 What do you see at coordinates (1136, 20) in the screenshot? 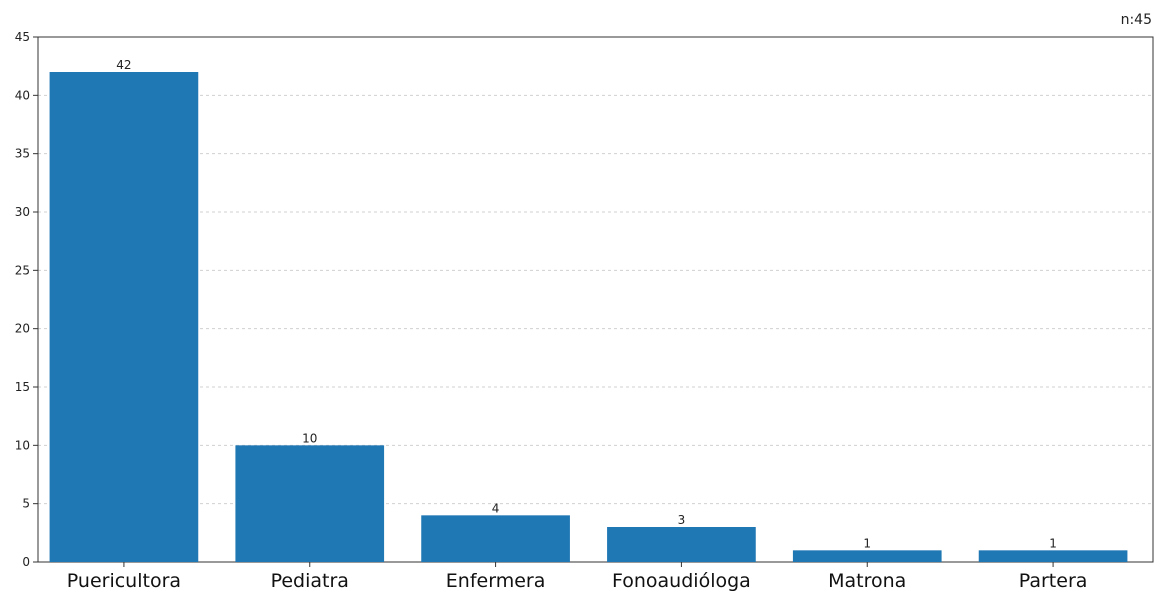
I see `sample-size-note: n:45` at bounding box center [1136, 20].